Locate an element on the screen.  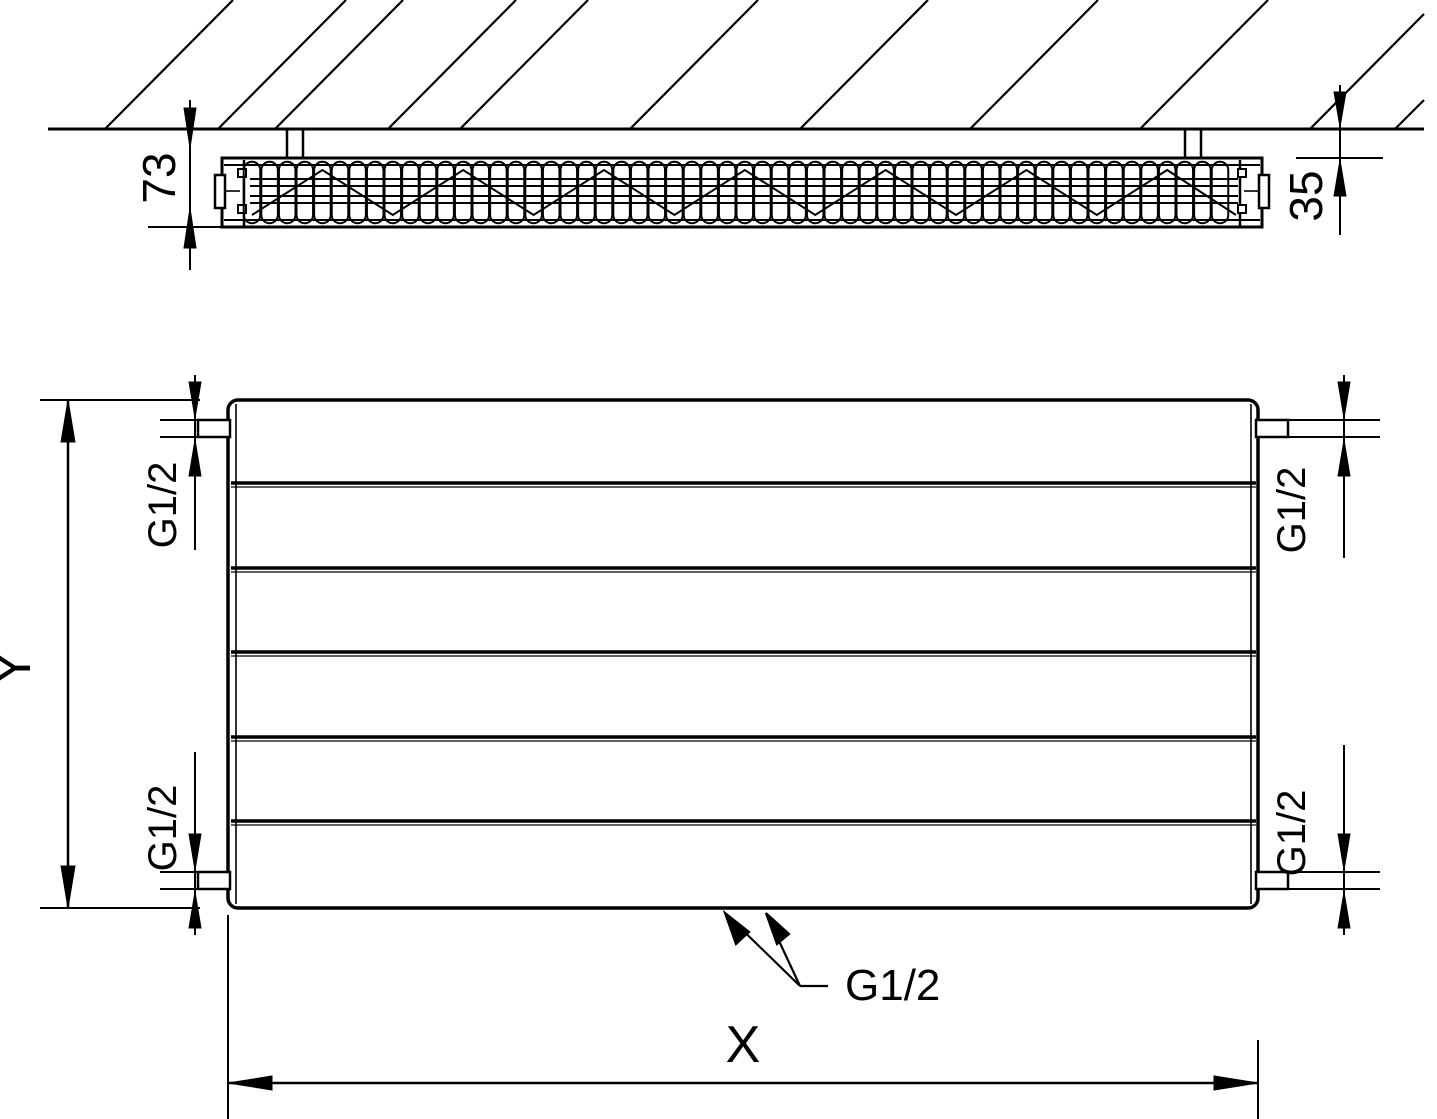
connection-stub-top-right is located at coordinates (1272, 428).